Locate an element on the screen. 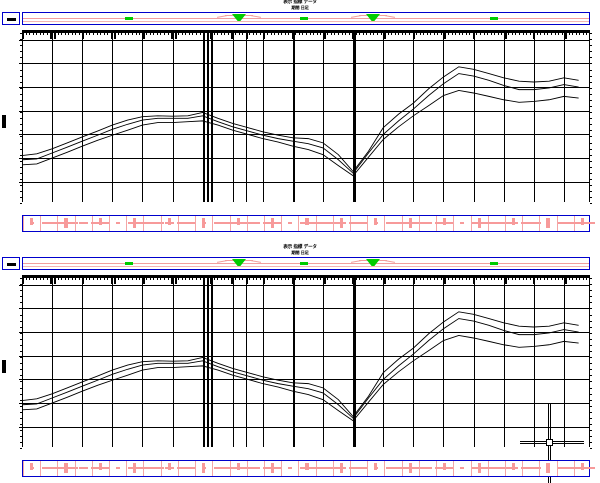 This screenshot has width=600, height=483. volume-band-lower is located at coordinates (308, 468).